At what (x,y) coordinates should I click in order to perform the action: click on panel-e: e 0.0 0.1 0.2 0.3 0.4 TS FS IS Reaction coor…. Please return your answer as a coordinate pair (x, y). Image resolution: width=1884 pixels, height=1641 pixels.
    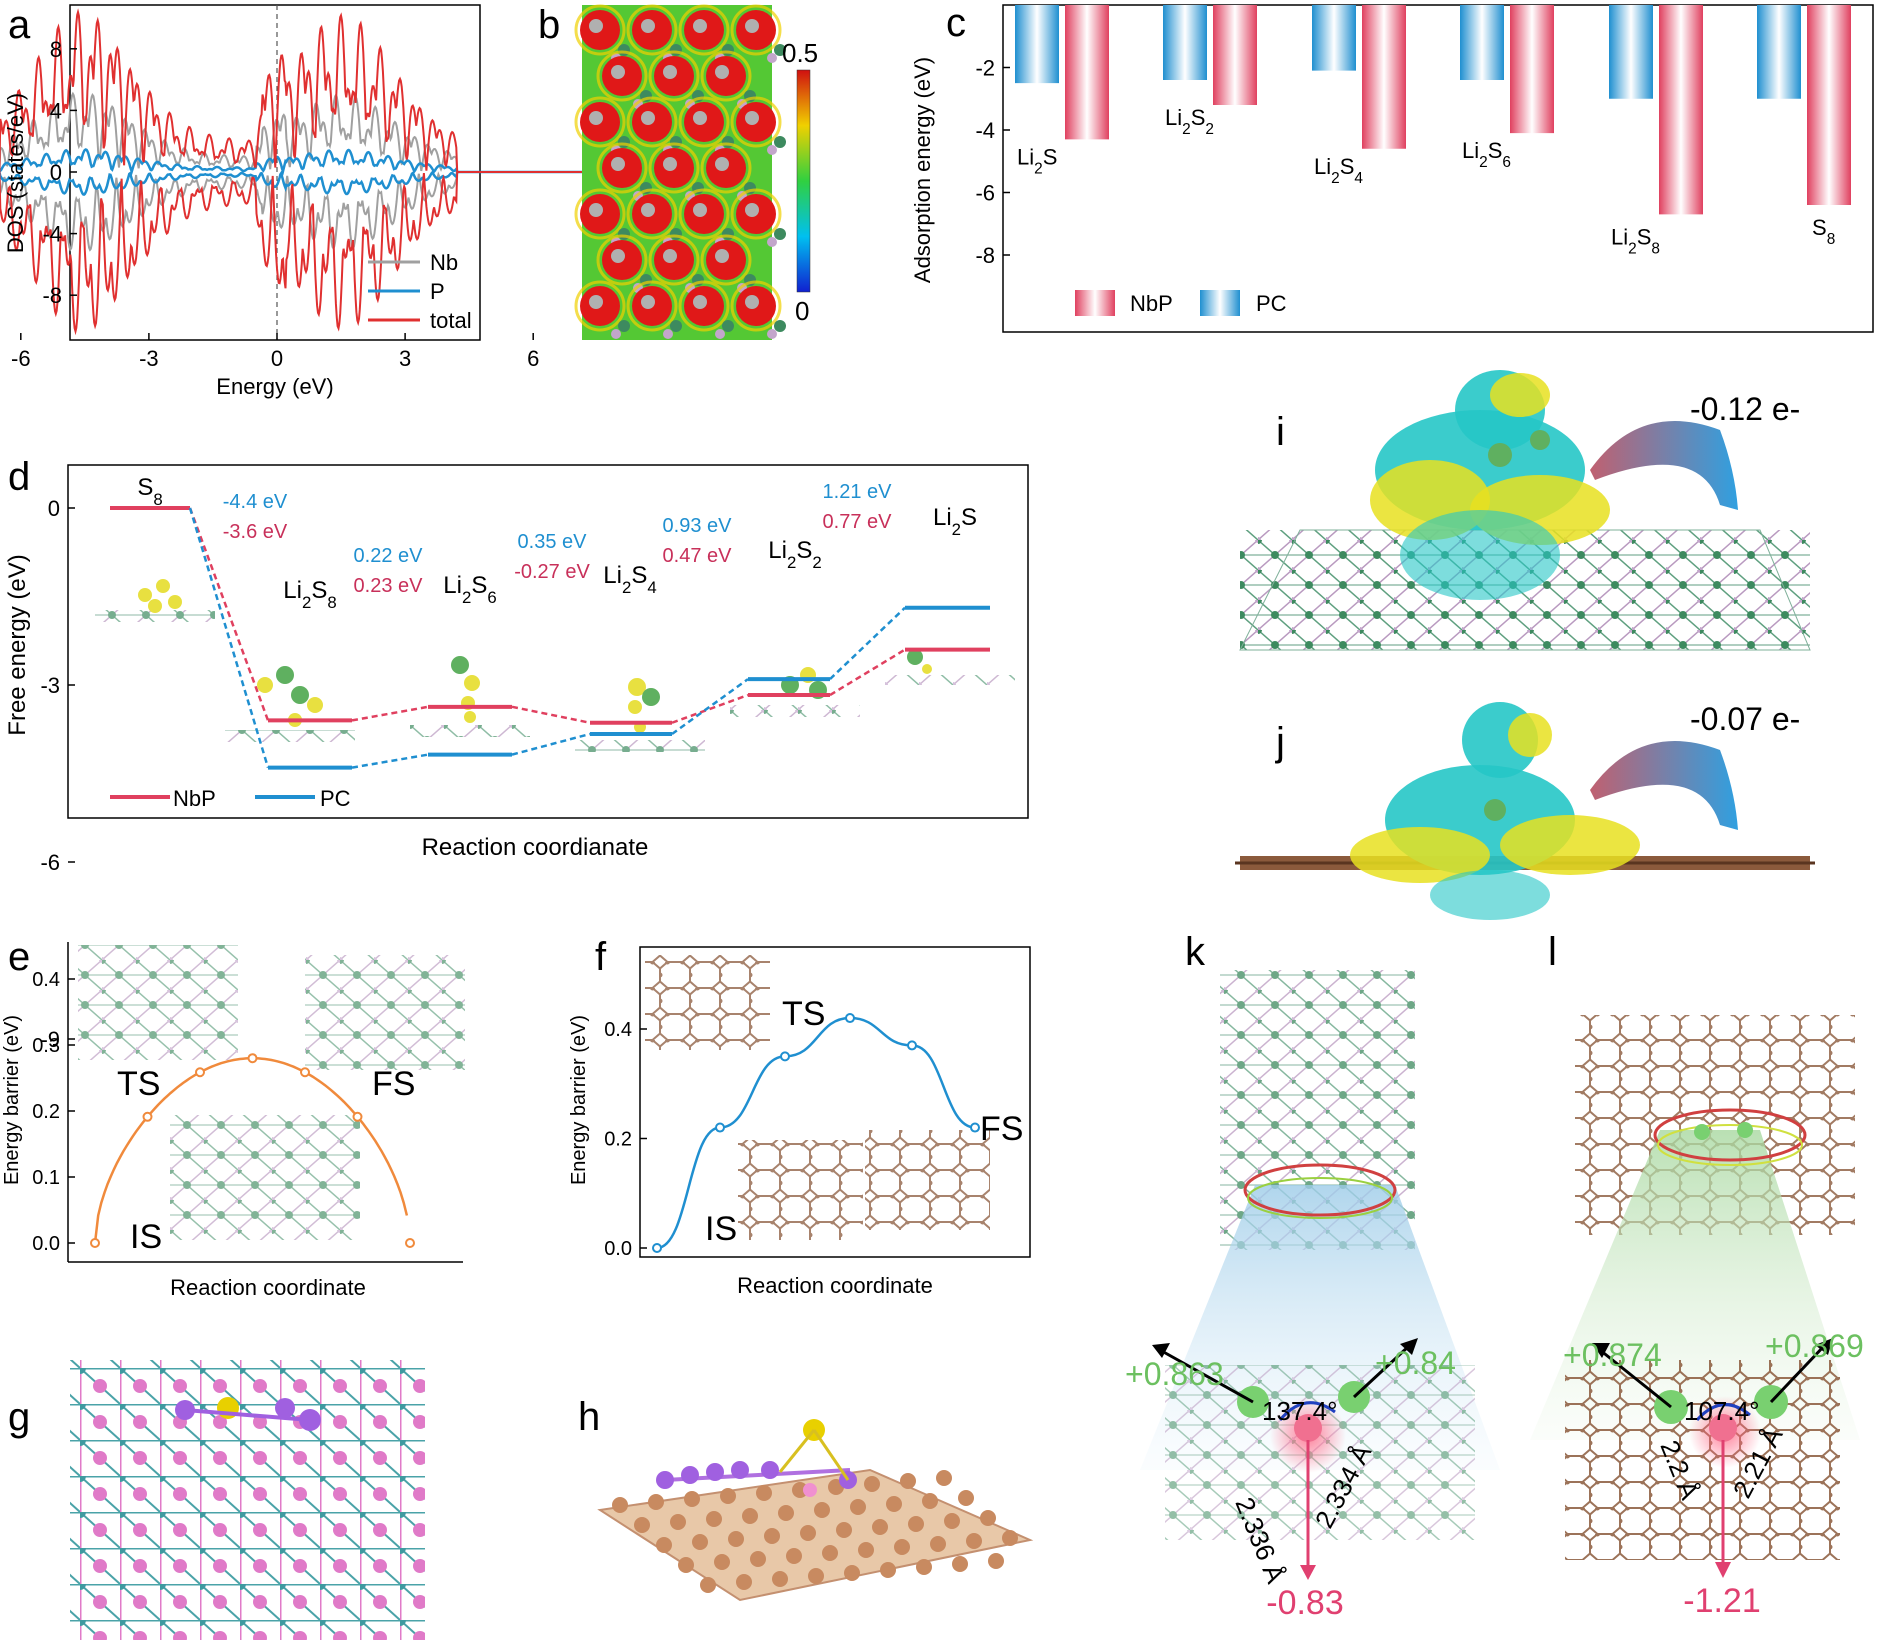
    Looking at the image, I should click on (233, 1117).